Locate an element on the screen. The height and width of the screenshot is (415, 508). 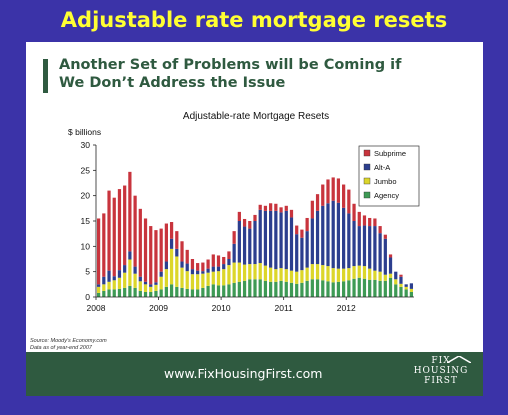
chart-title: Adjustable-rate Mortgage Resets is located at coordinates (256, 116).